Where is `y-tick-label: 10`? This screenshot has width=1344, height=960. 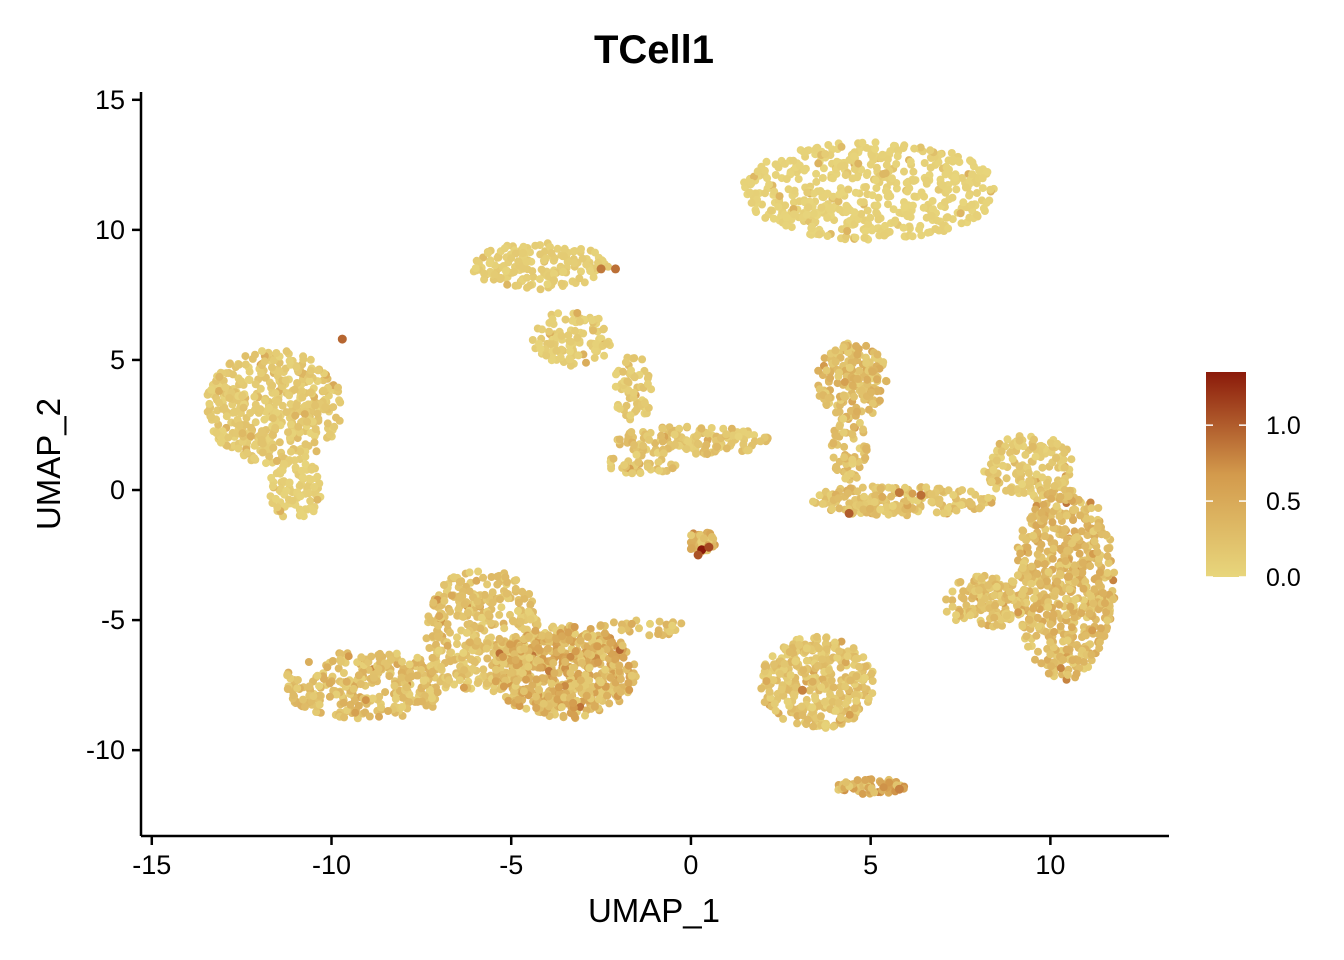 y-tick-label: 10 is located at coordinates (110, 230).